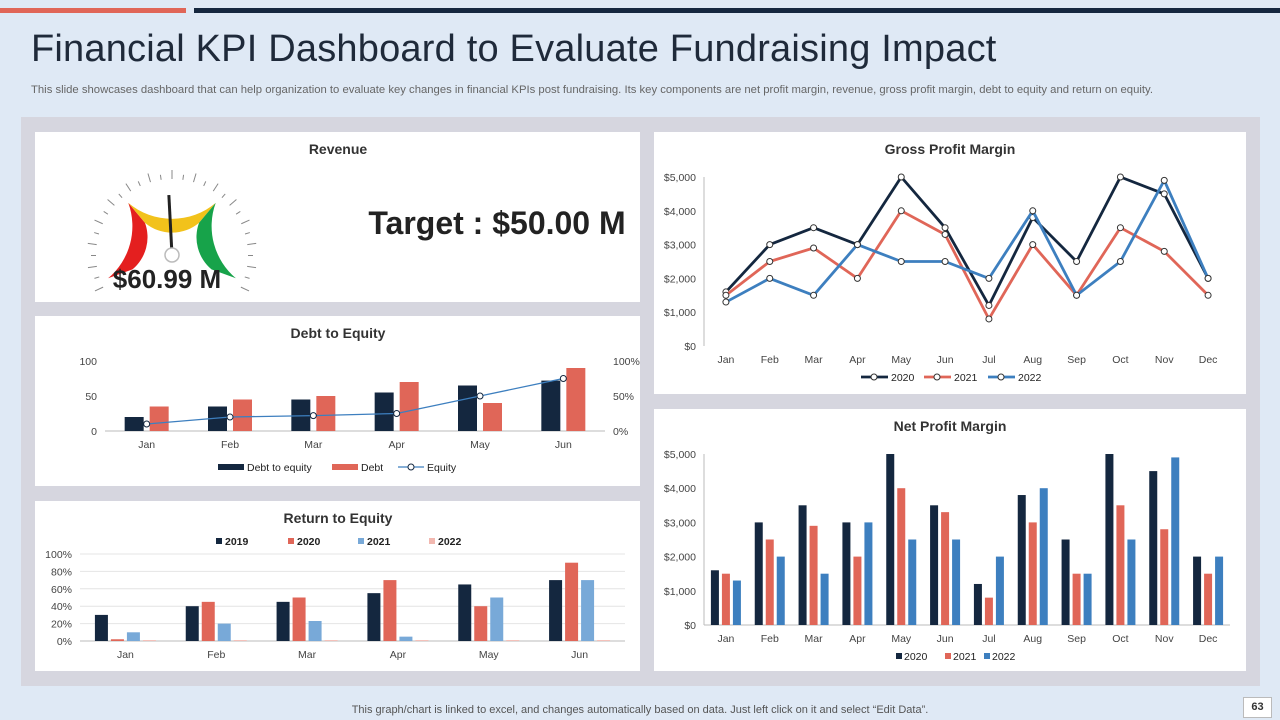 The image size is (1280, 720). What do you see at coordinates (337, 217) in the screenshot?
I see `revenue-panel: Revenue $60.99 M Target : $50.00 M` at bounding box center [337, 217].